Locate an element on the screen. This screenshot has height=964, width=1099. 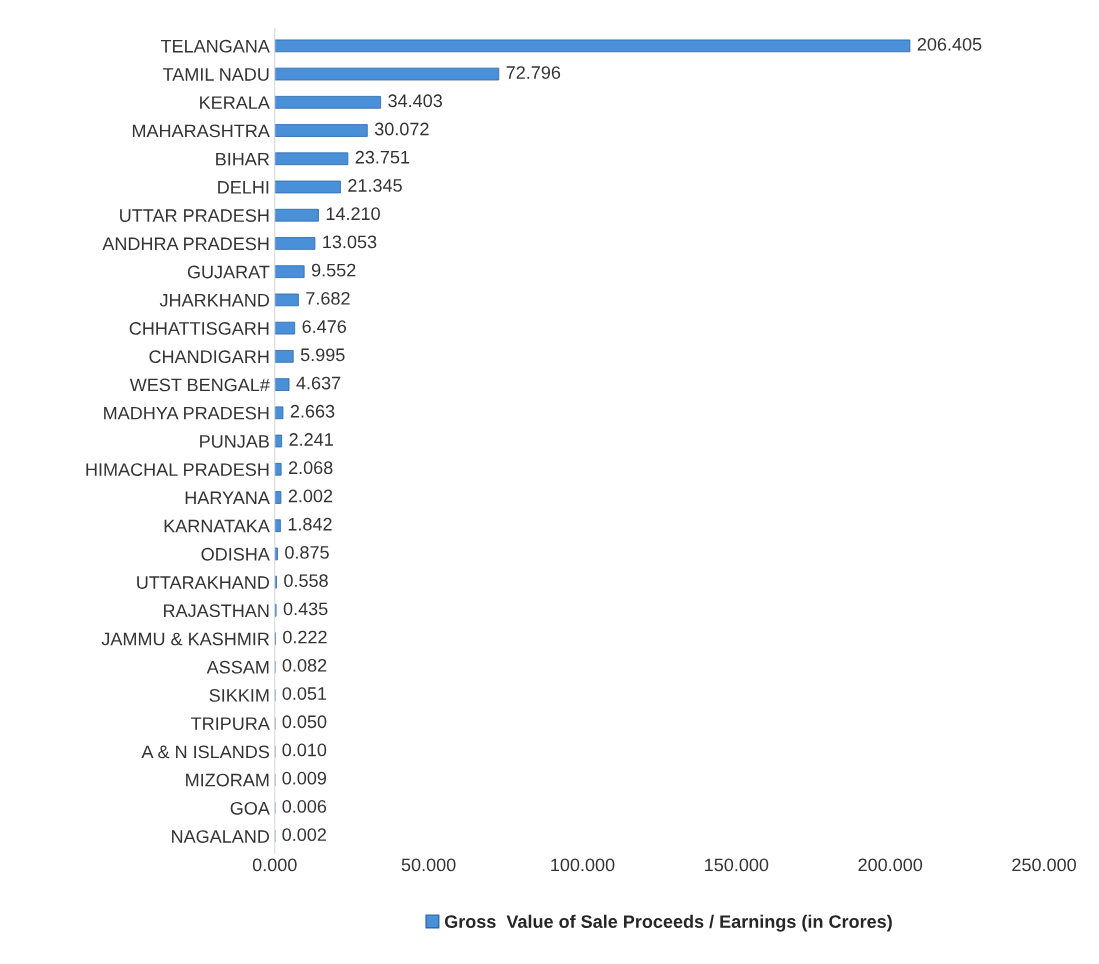
data-label: 7.682 is located at coordinates (328, 298).